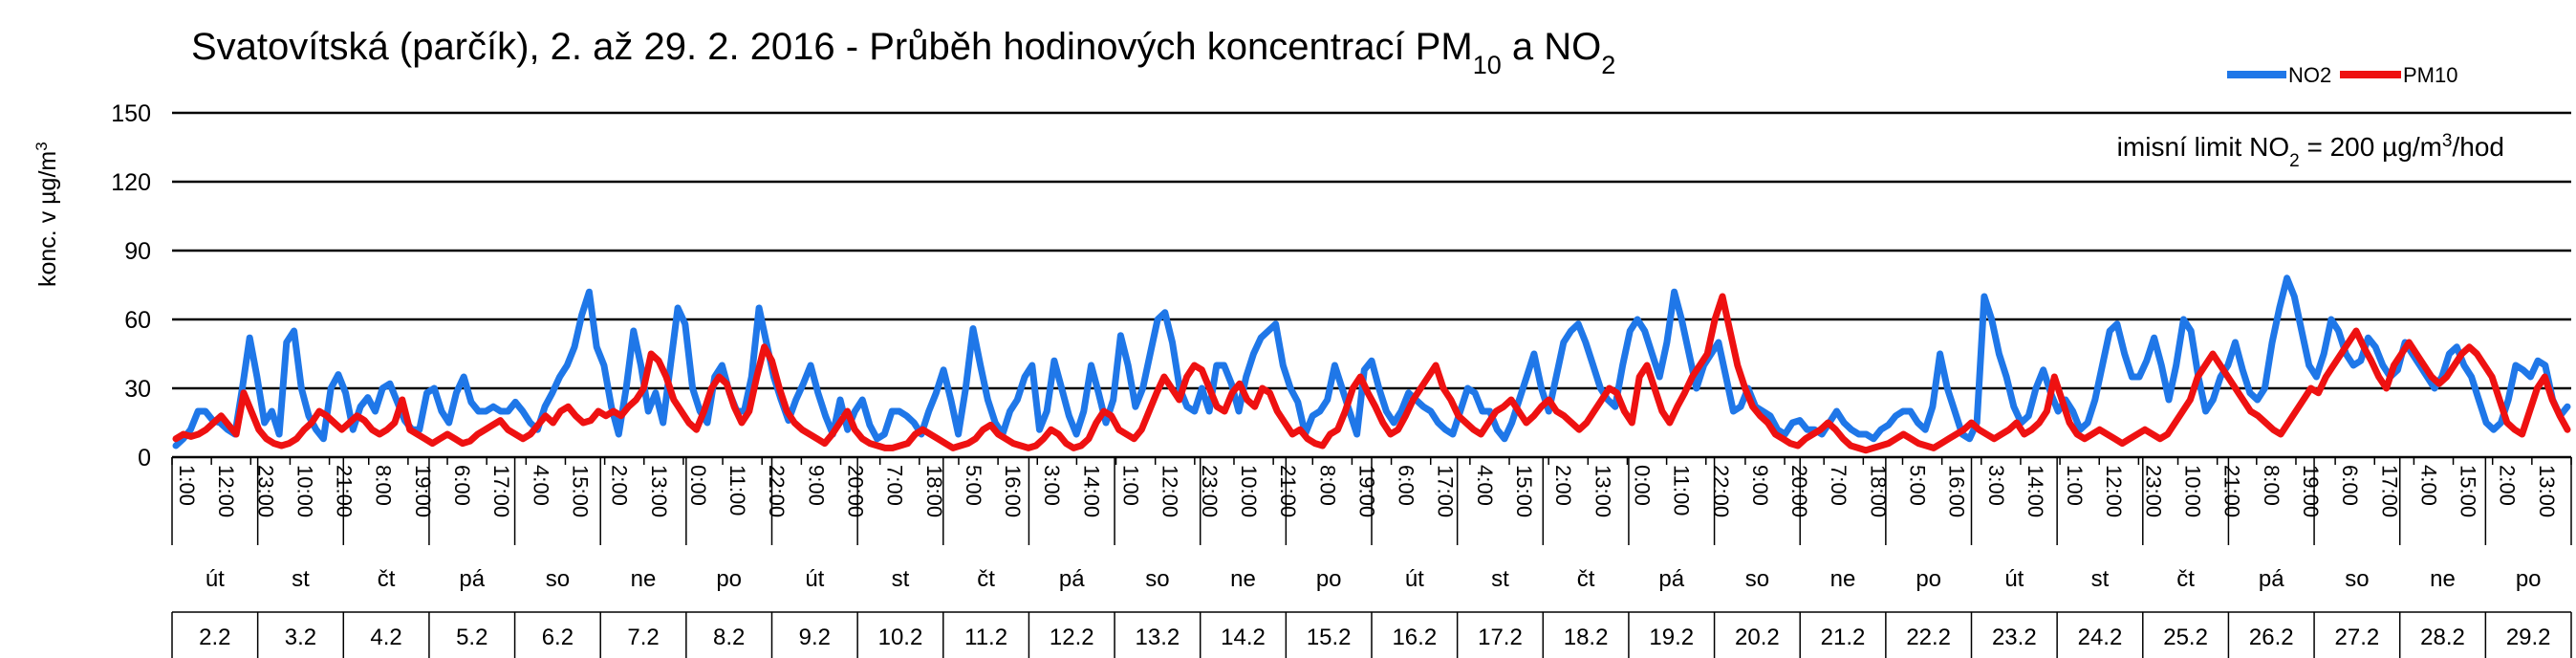 This screenshot has height=658, width=2576. Describe the element at coordinates (2100, 637) in the screenshot. I see `date-label: 24.2` at that location.